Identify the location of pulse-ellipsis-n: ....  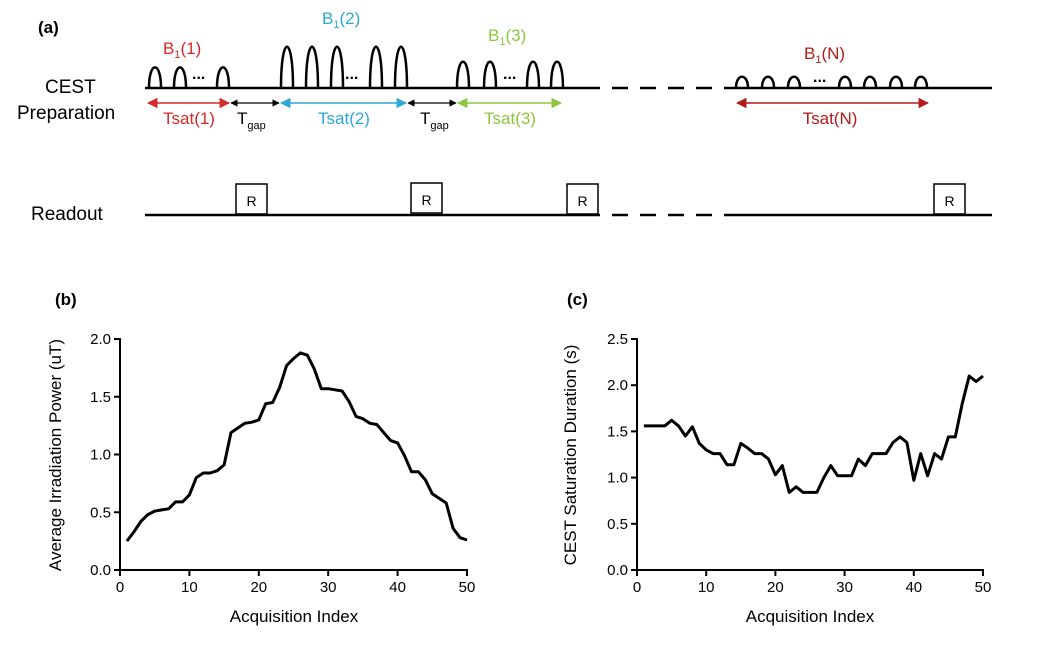
(819, 77).